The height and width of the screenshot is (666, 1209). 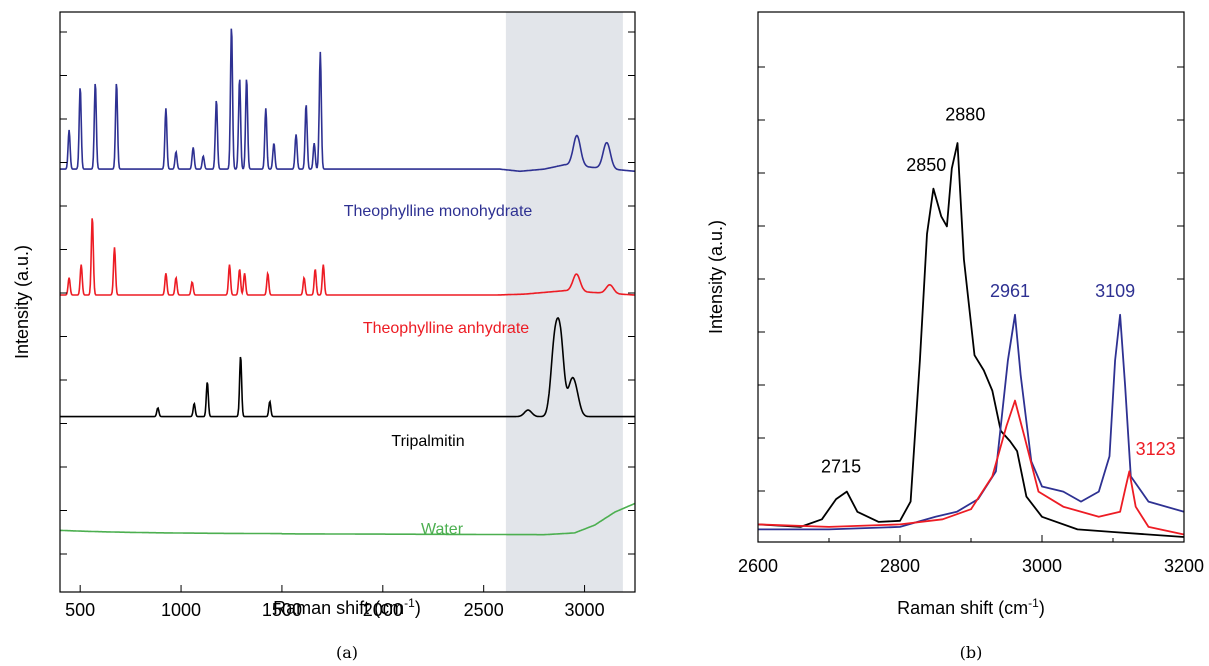 What do you see at coordinates (347, 607) in the screenshot?
I see `panel-a-x-axis-title: Raman shift (cm-1)` at bounding box center [347, 607].